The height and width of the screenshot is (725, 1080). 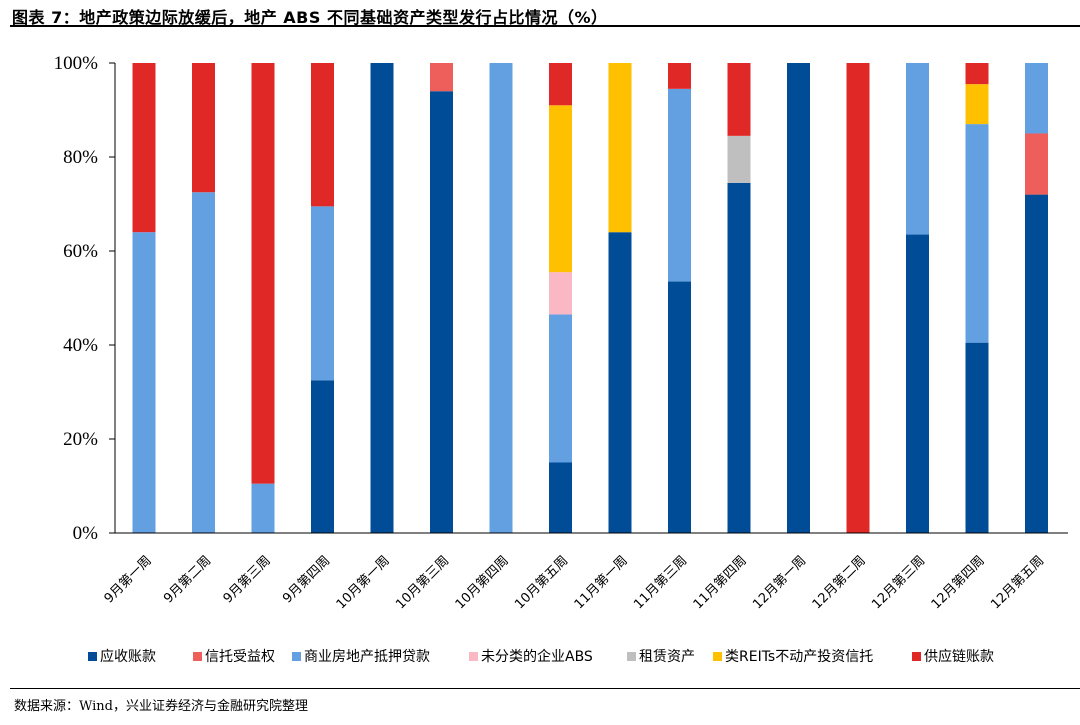 I want to click on x-tick-label: 10月第三周, so click(x=422, y=582).